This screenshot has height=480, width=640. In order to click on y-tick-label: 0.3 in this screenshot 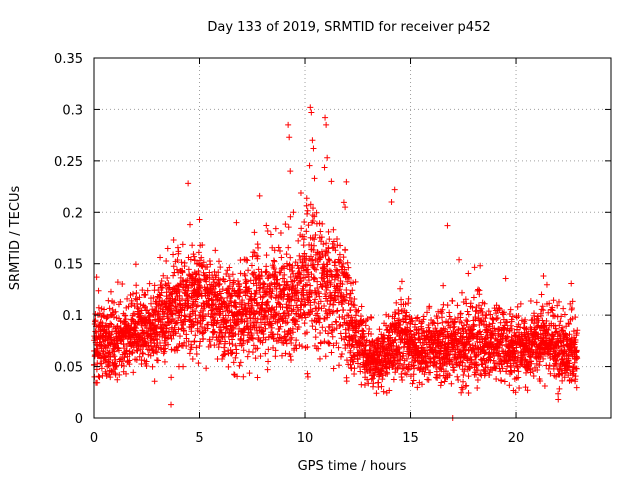, I will do `click(72, 110)`.